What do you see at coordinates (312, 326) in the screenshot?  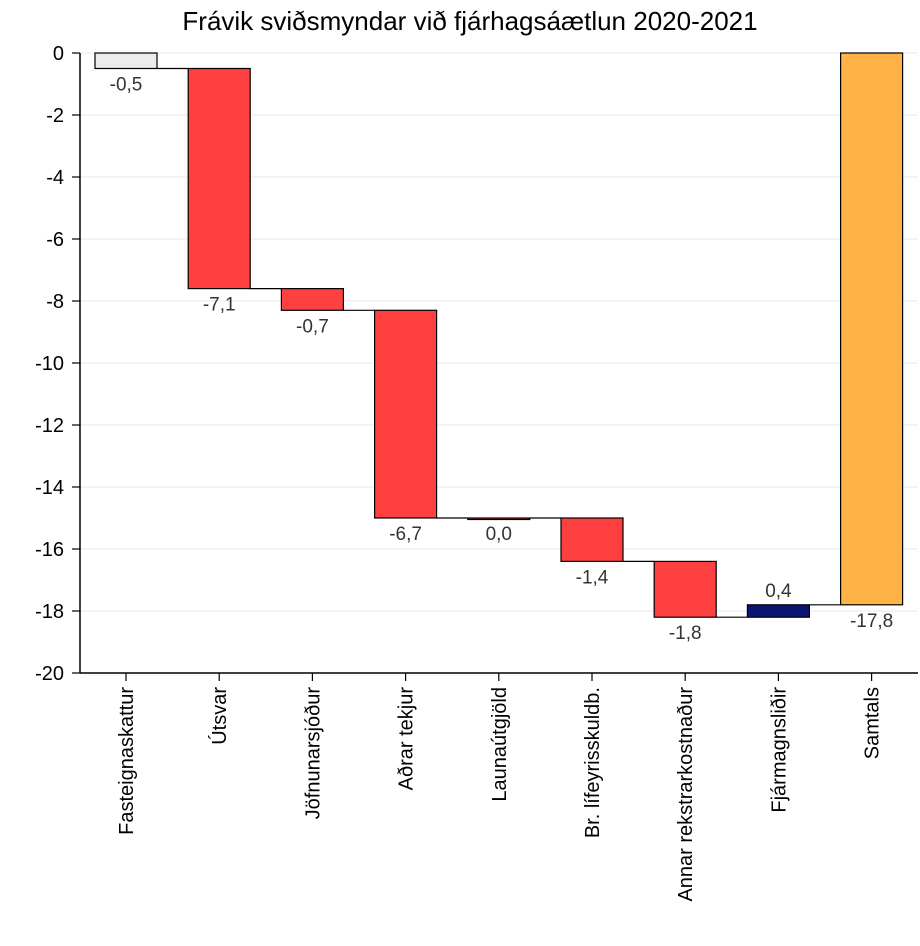 I see `data-label-2: -0,7` at bounding box center [312, 326].